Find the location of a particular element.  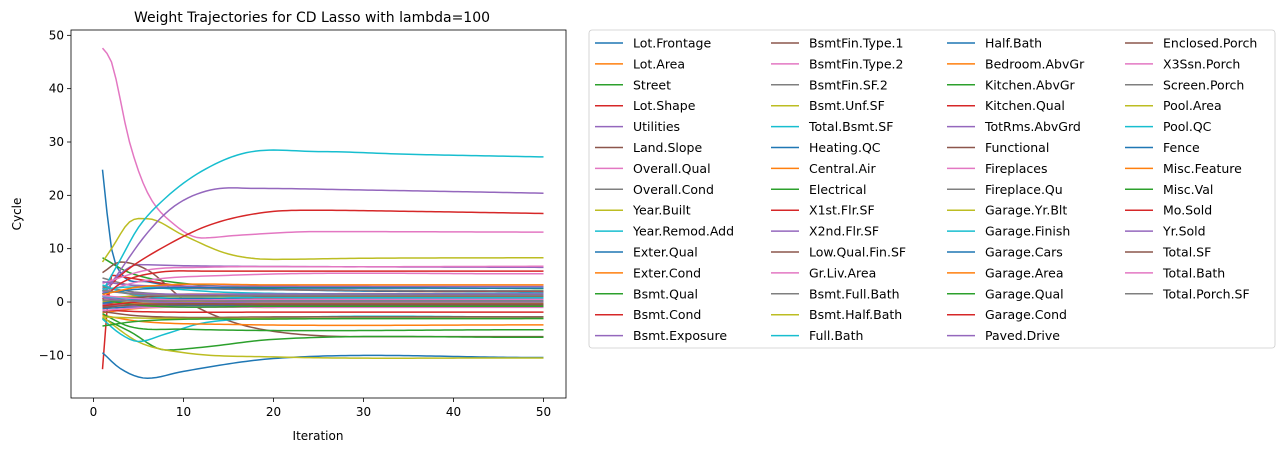

y-tick-label: 40 is located at coordinates (56, 89).